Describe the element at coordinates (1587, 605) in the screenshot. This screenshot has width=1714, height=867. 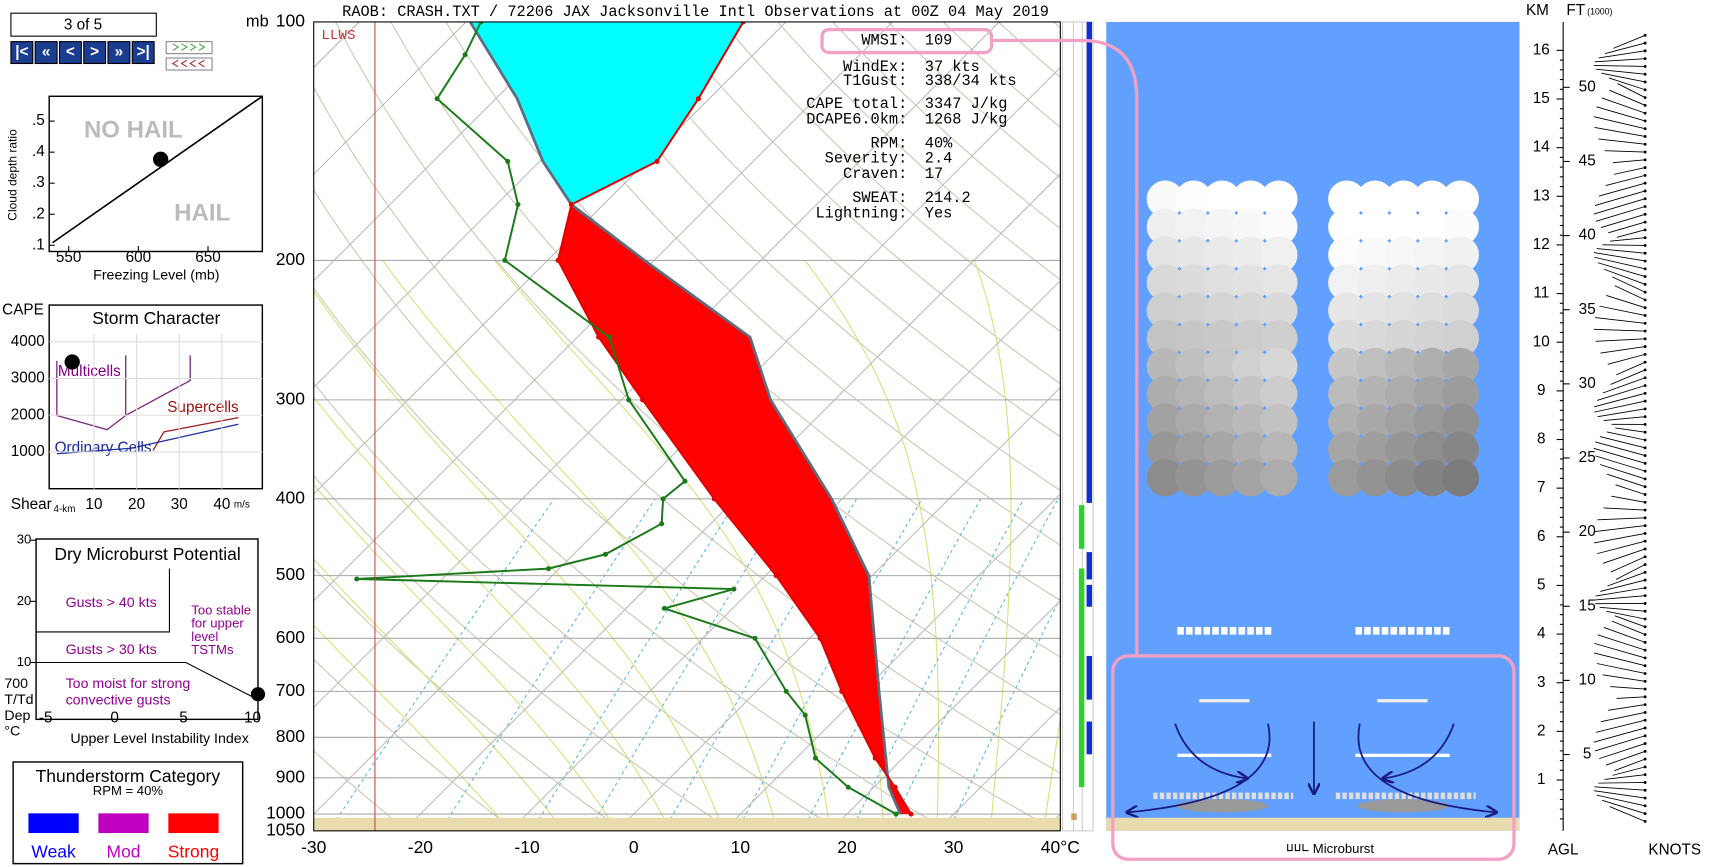
I see `ft-tick-label: 15` at that location.